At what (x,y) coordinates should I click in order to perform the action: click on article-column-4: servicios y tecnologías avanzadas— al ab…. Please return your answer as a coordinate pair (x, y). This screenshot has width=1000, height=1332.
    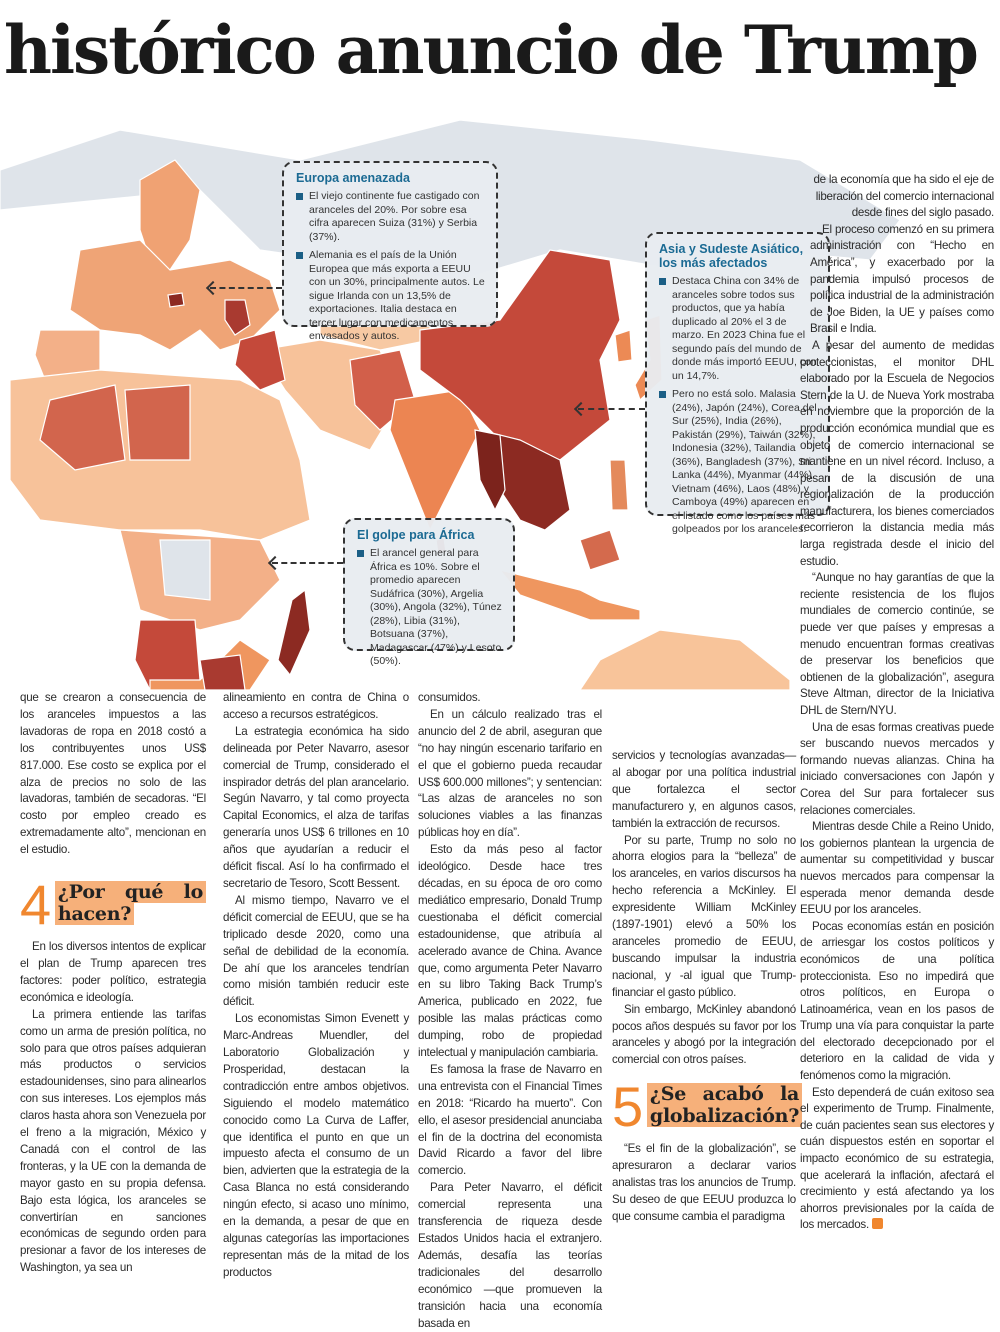
    Looking at the image, I should click on (707, 987).